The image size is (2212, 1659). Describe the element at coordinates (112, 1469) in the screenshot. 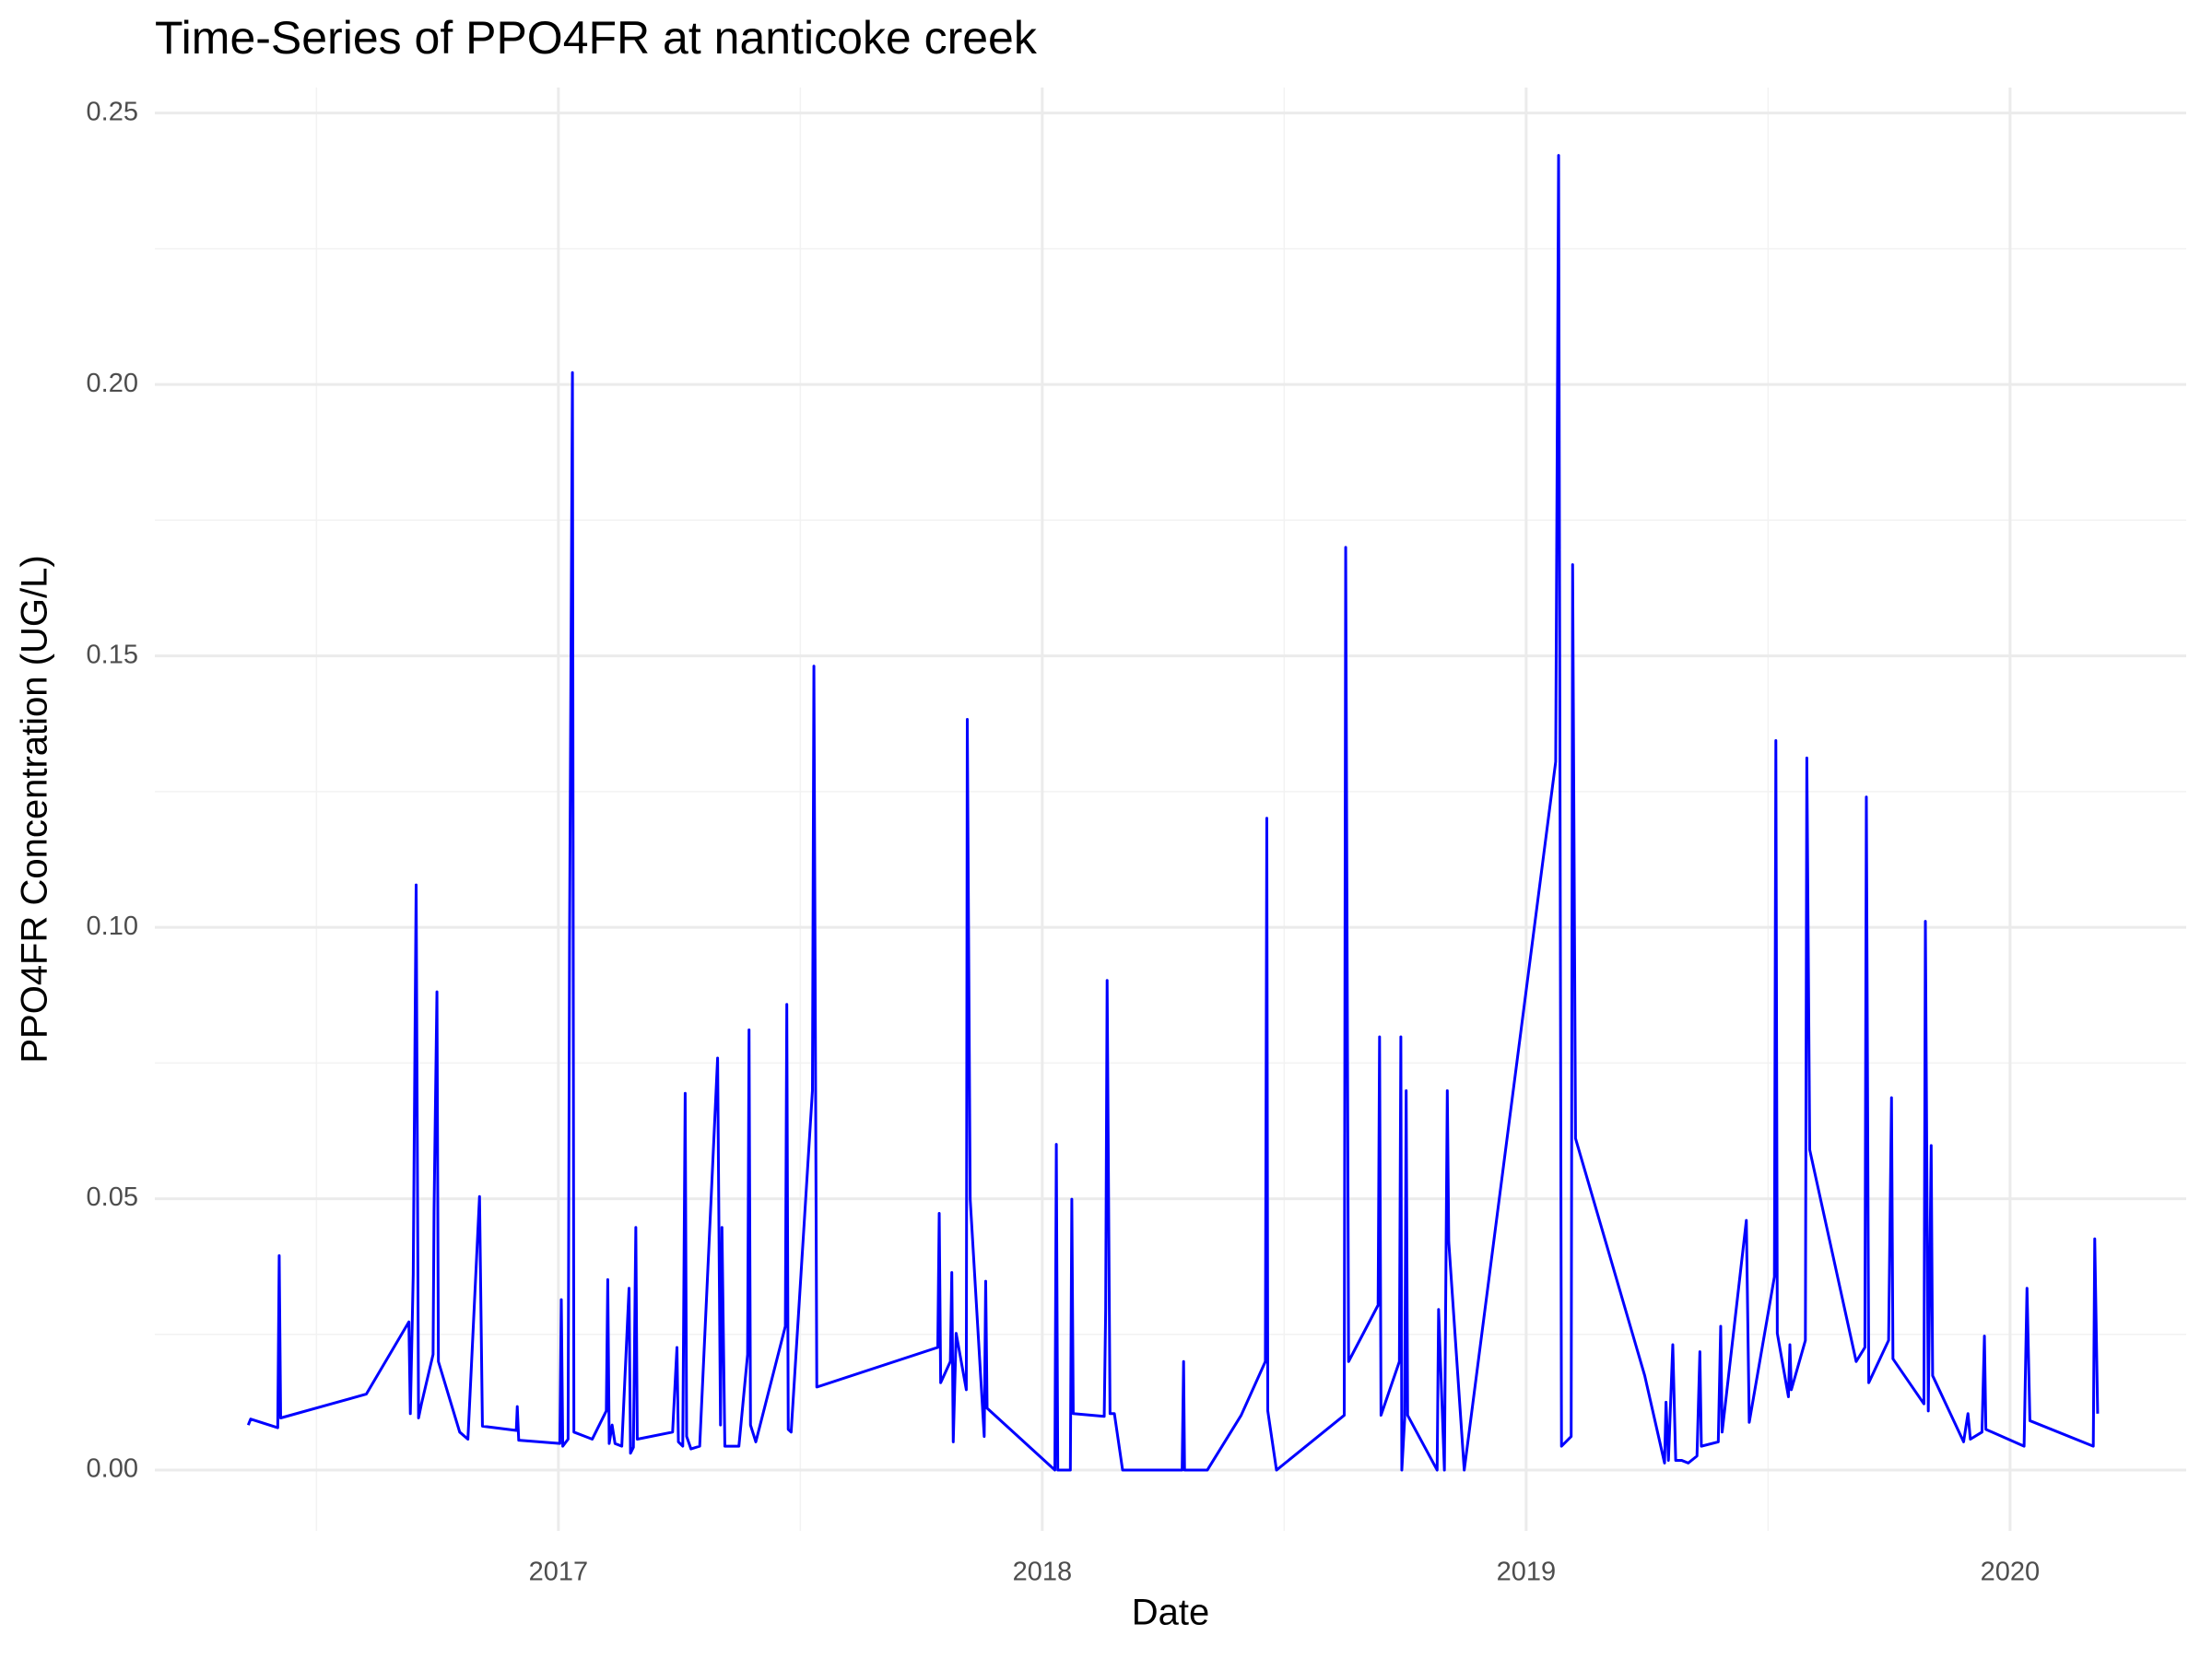

I see `y-tick-label: 0.00` at that location.